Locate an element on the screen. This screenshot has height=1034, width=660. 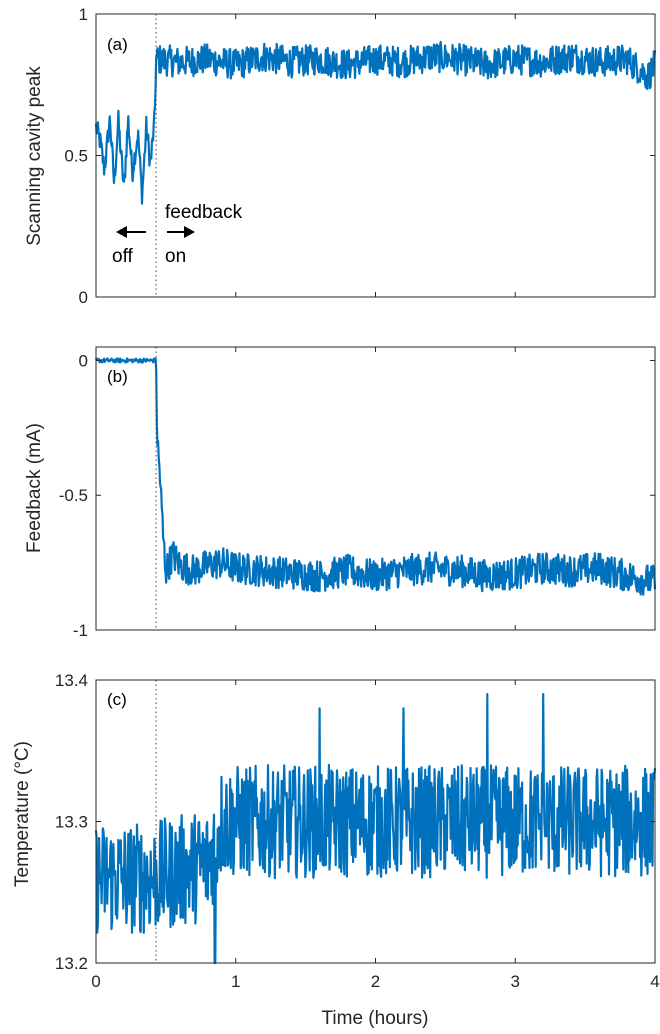
off-arrow is located at coordinates (131, 232).